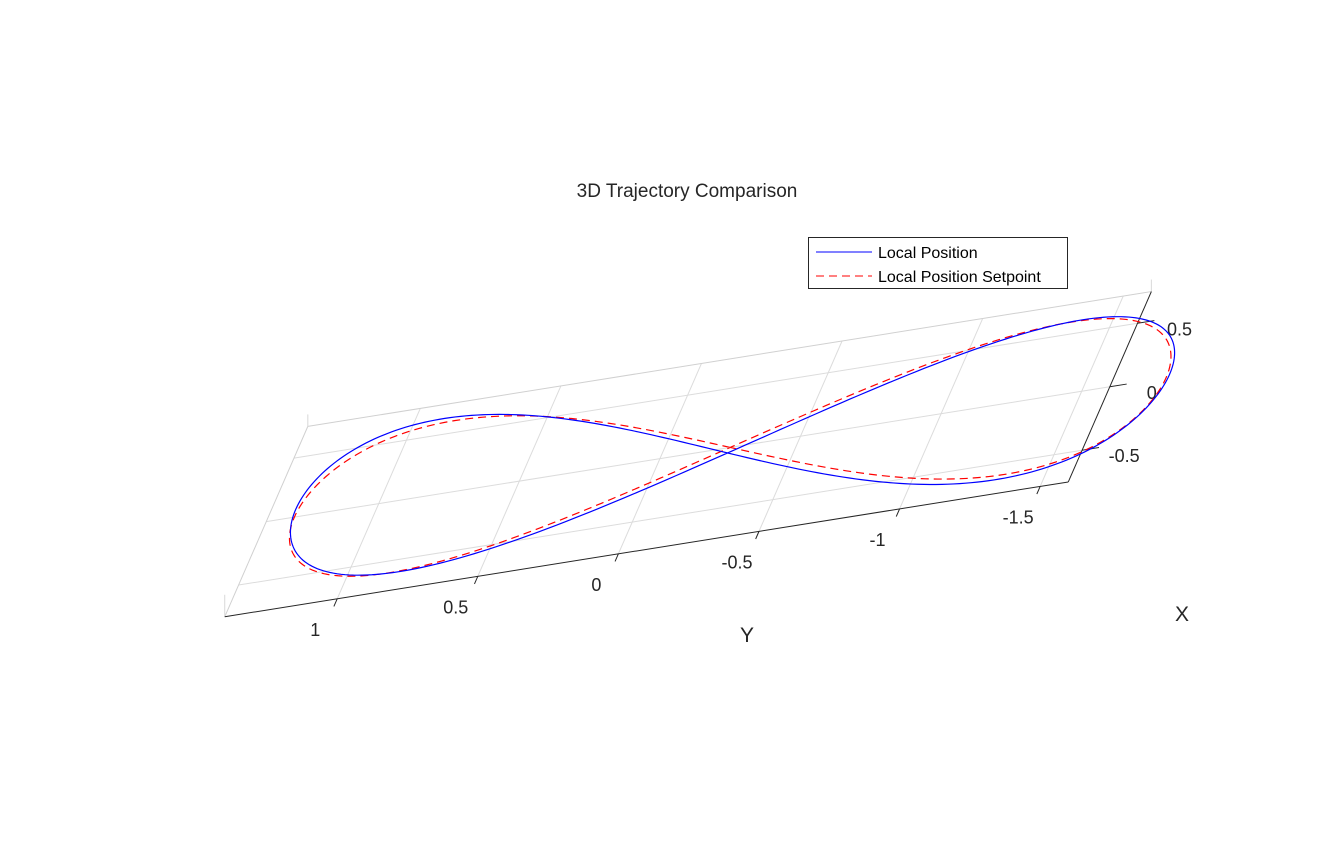 The image size is (1327, 850). I want to click on y-tick-label: -1, so click(878, 540).